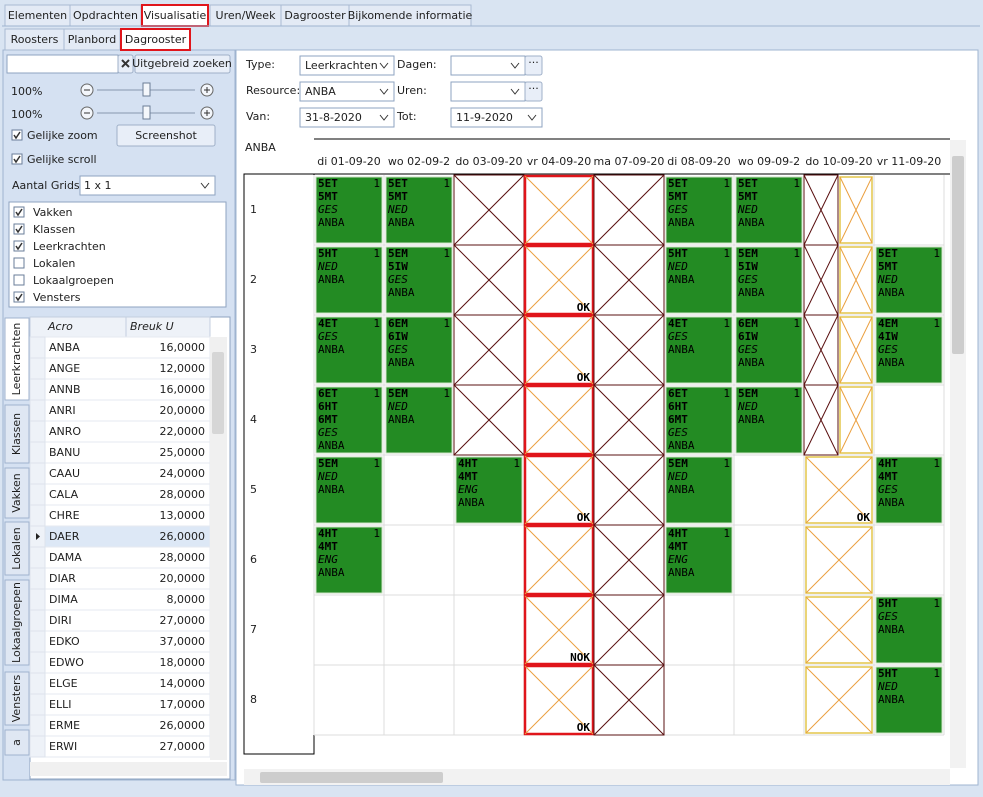  Describe the element at coordinates (678, 546) in the screenshot. I see `lesson-class: 4MT` at that location.